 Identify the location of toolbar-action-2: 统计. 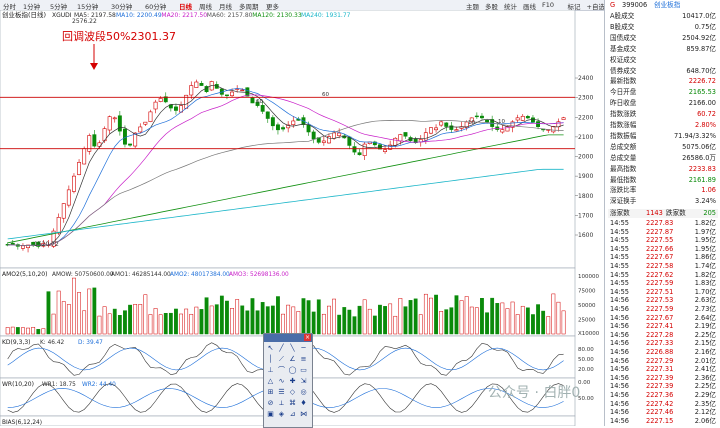
(510, 7).